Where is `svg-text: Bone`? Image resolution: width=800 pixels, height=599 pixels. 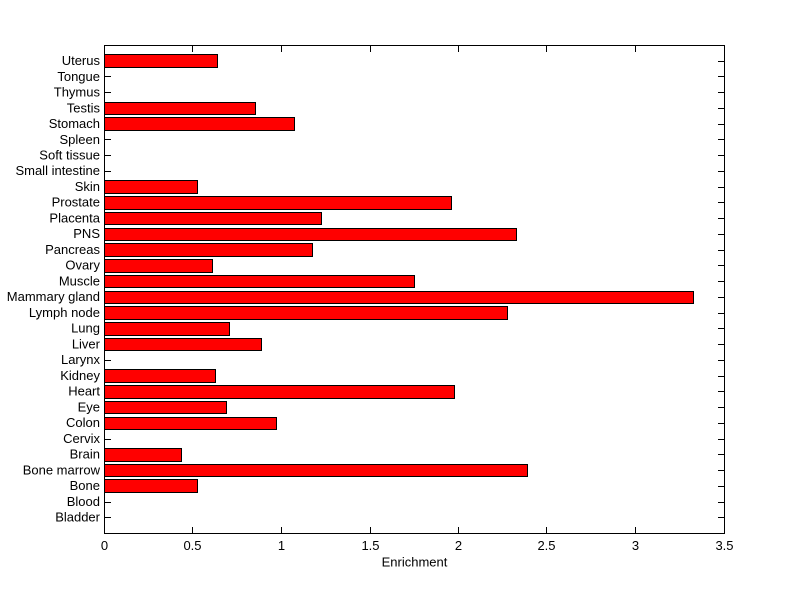 svg-text: Bone is located at coordinates (85, 485).